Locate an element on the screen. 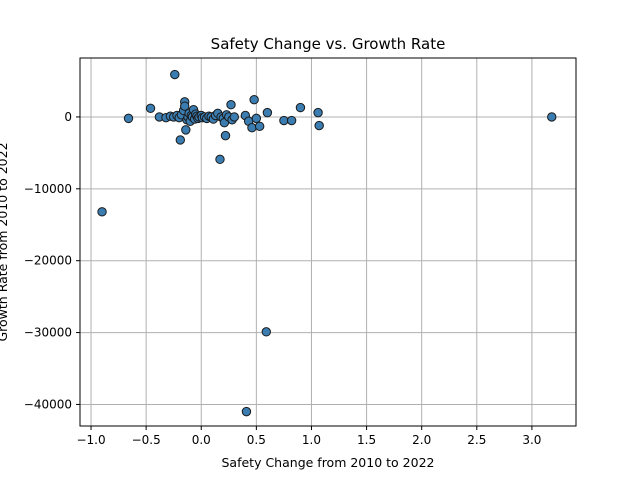  x-tick-label: 2.5 is located at coordinates (476, 440).